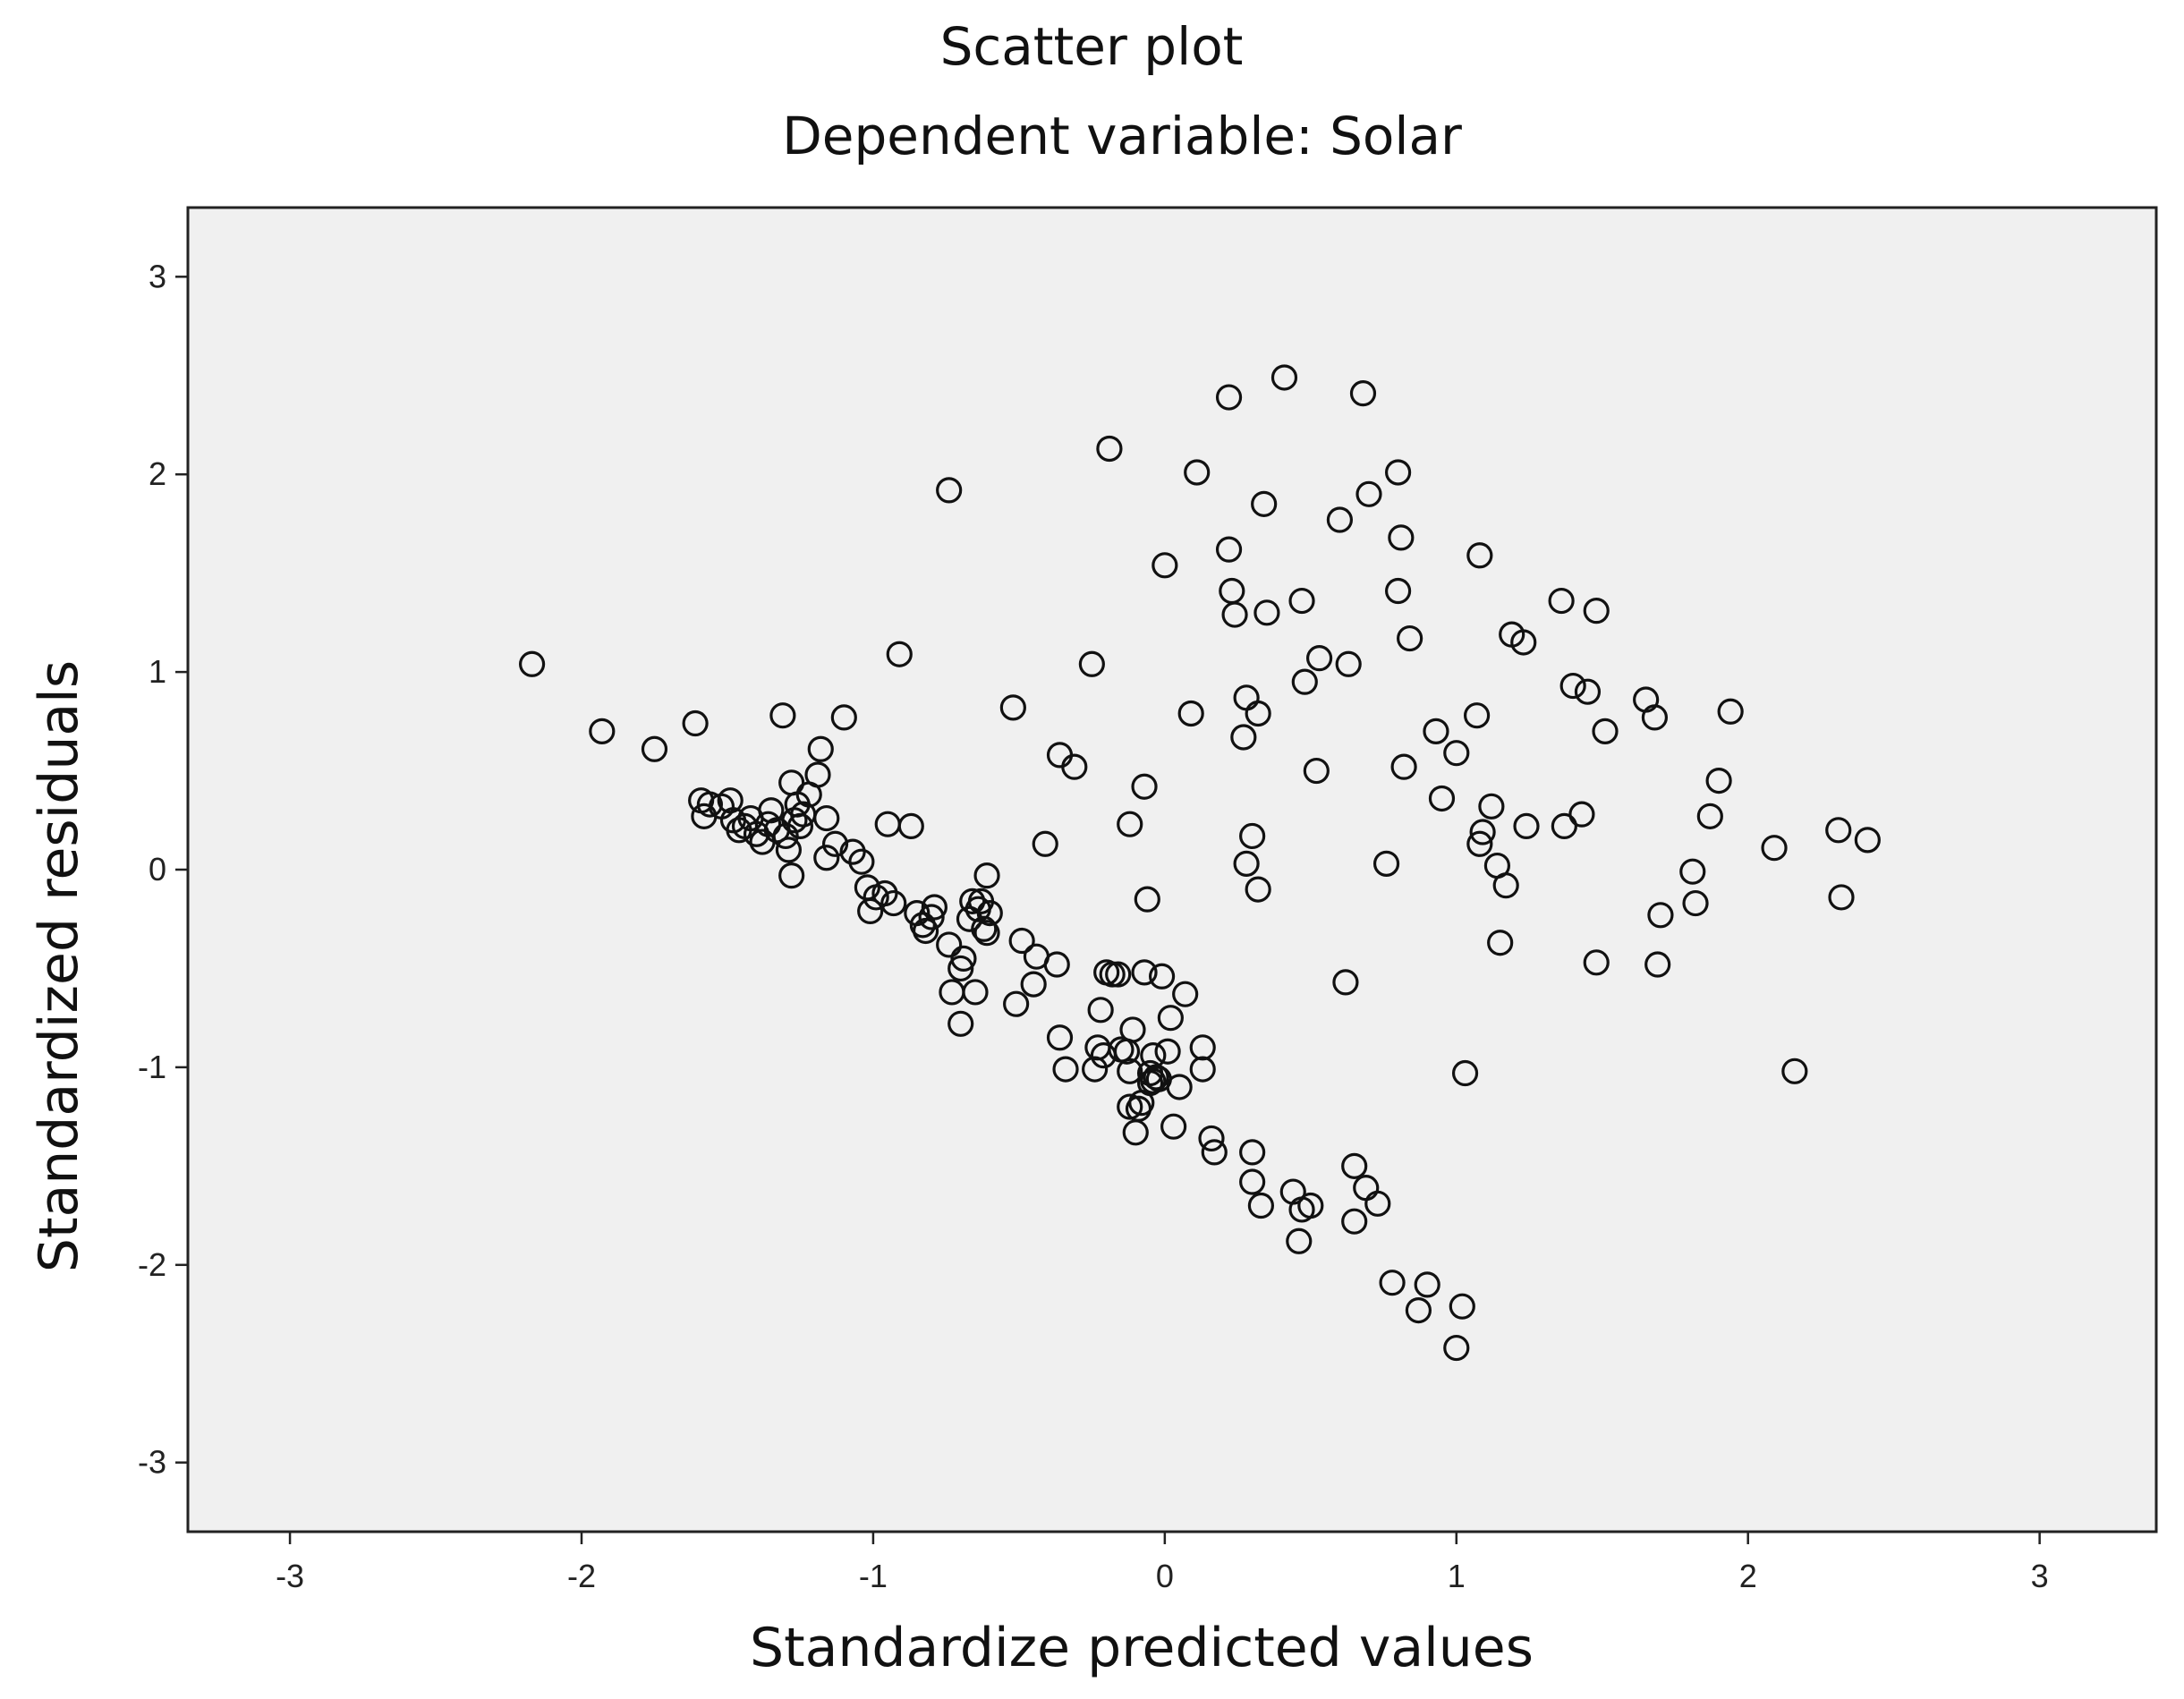  Describe the element at coordinates (157, 473) in the screenshot. I see `y-tick-label: 2` at that location.